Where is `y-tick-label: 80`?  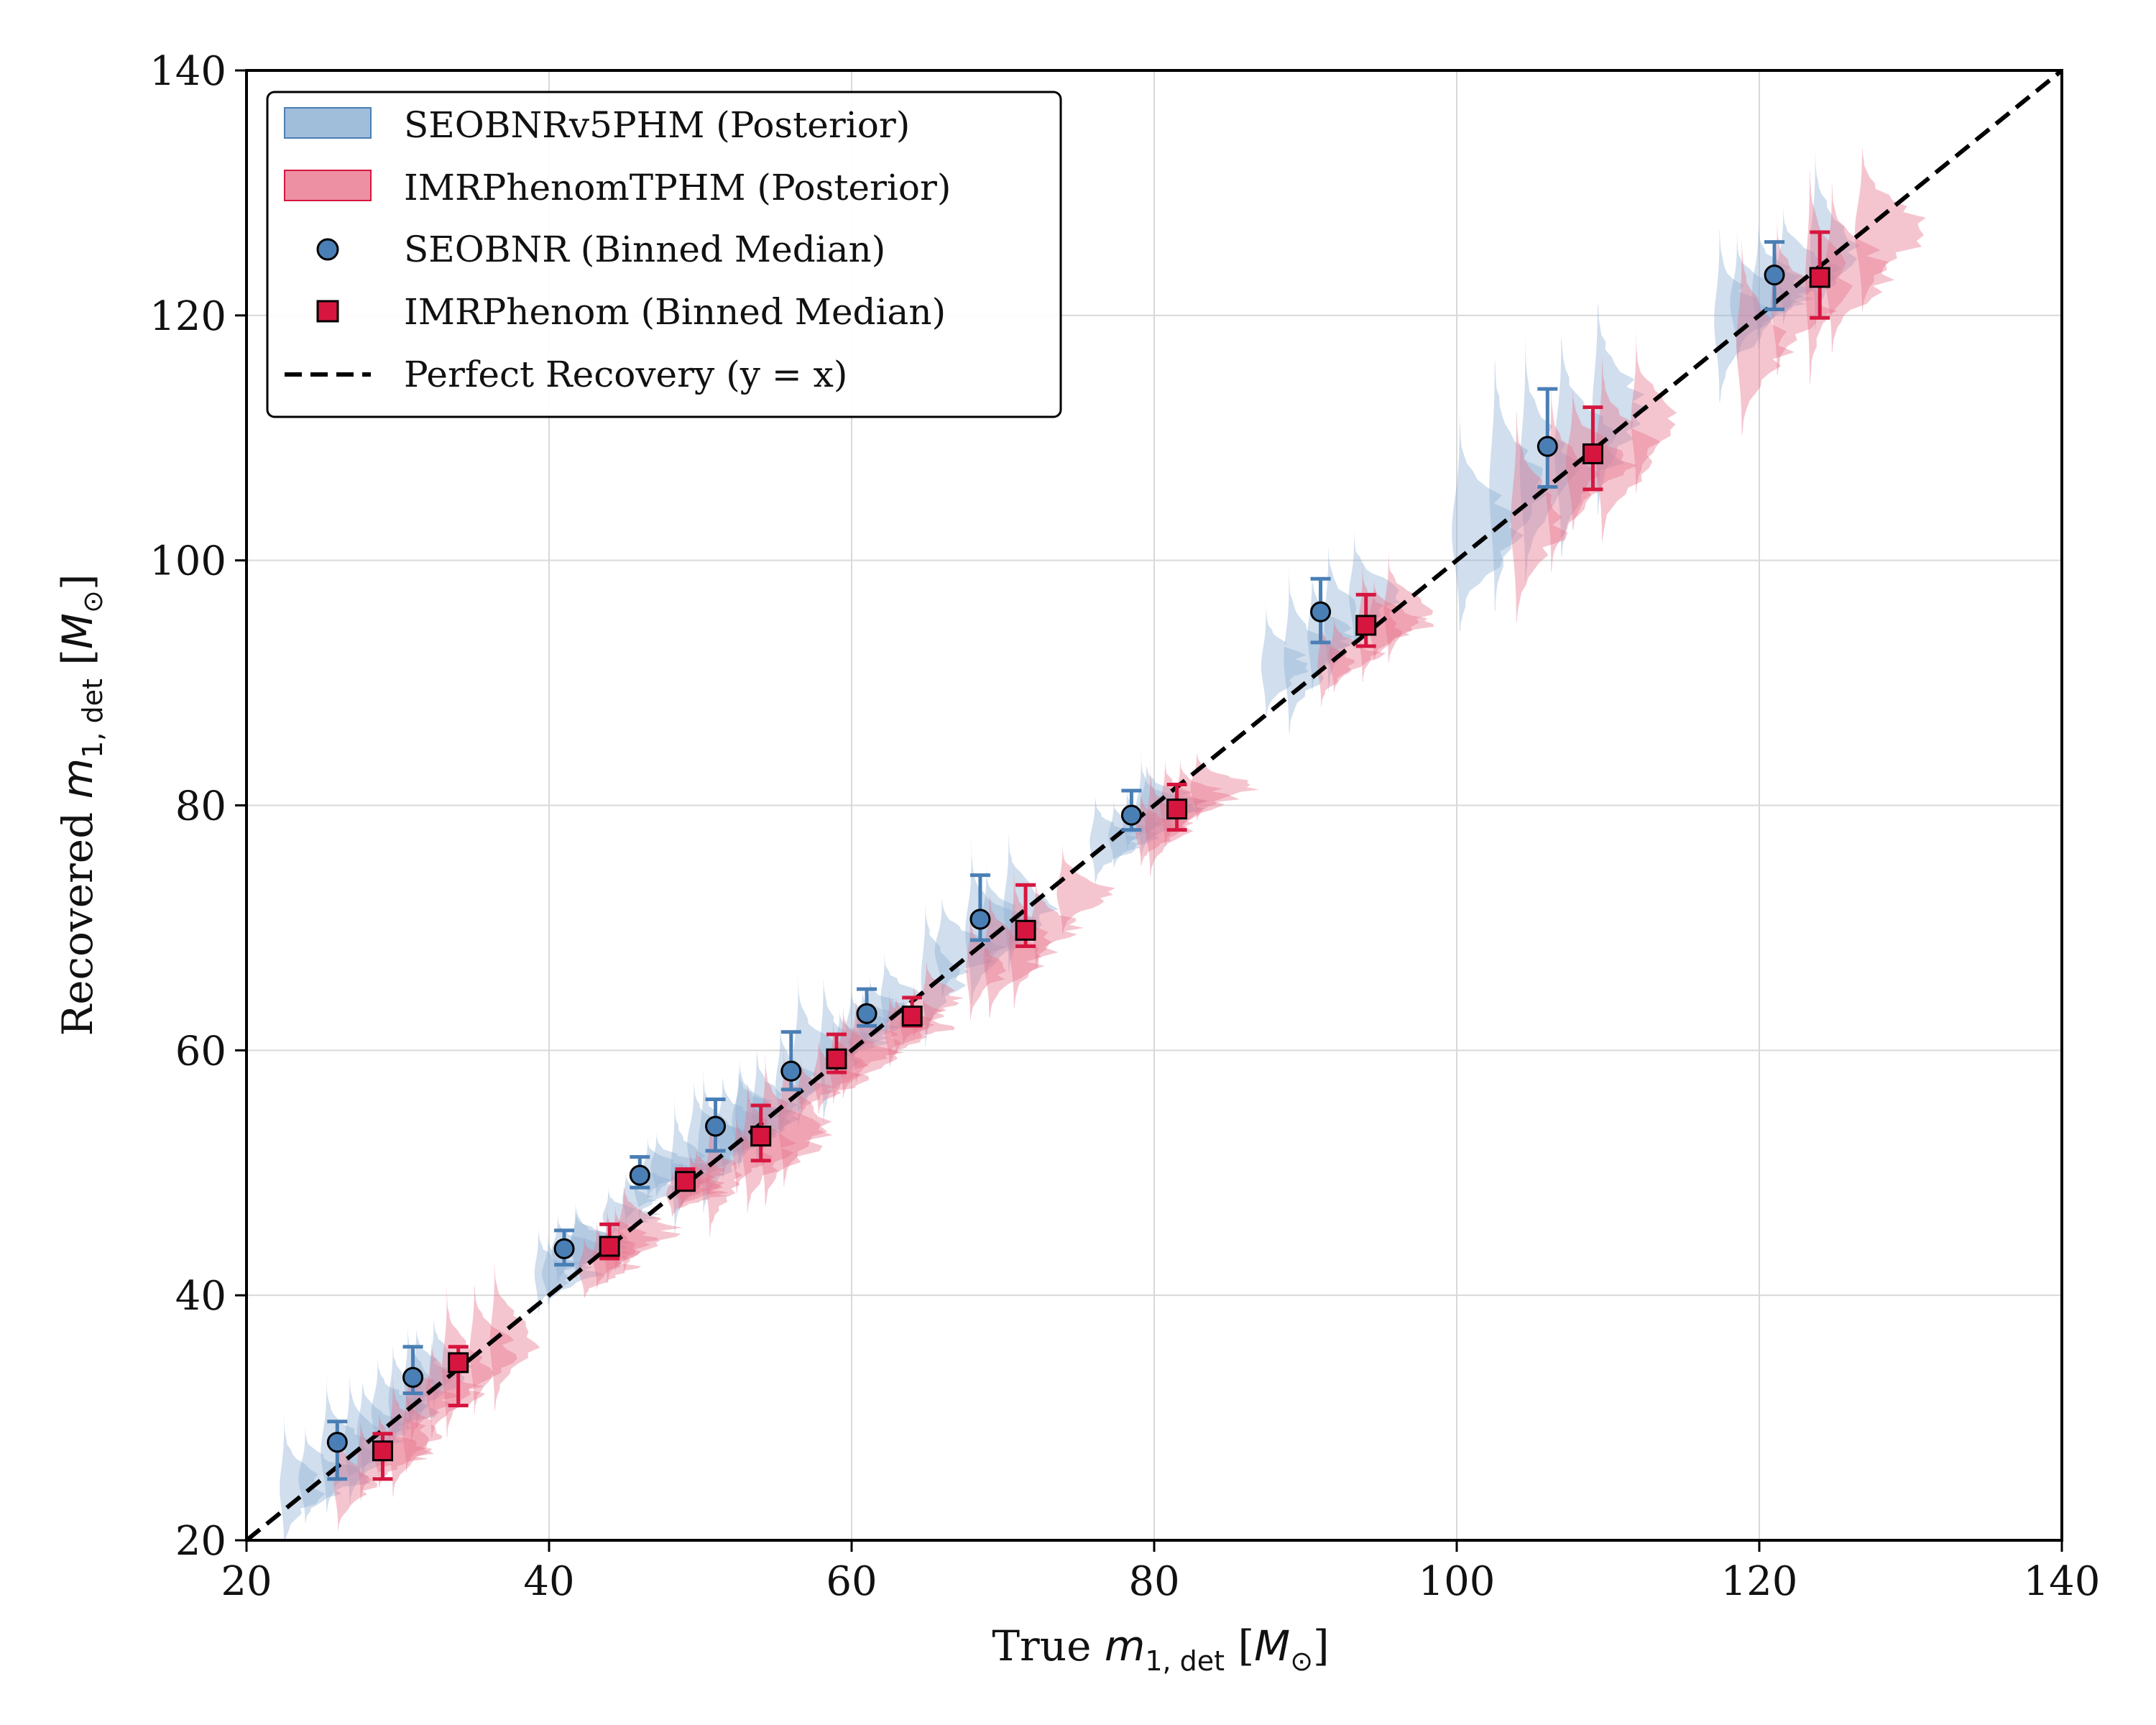
y-tick-label: 80 is located at coordinates (200, 806).